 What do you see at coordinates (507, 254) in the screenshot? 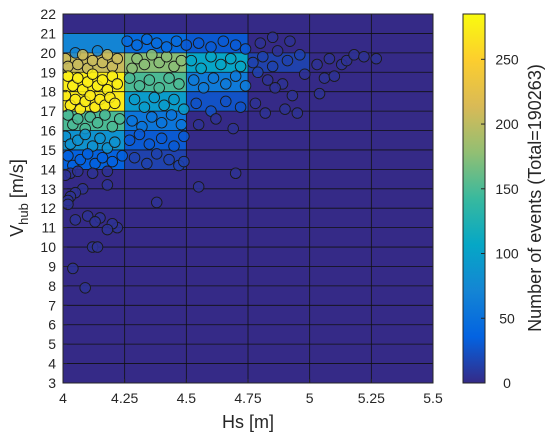
I see `colorbar-tick-label: 100` at bounding box center [507, 254].